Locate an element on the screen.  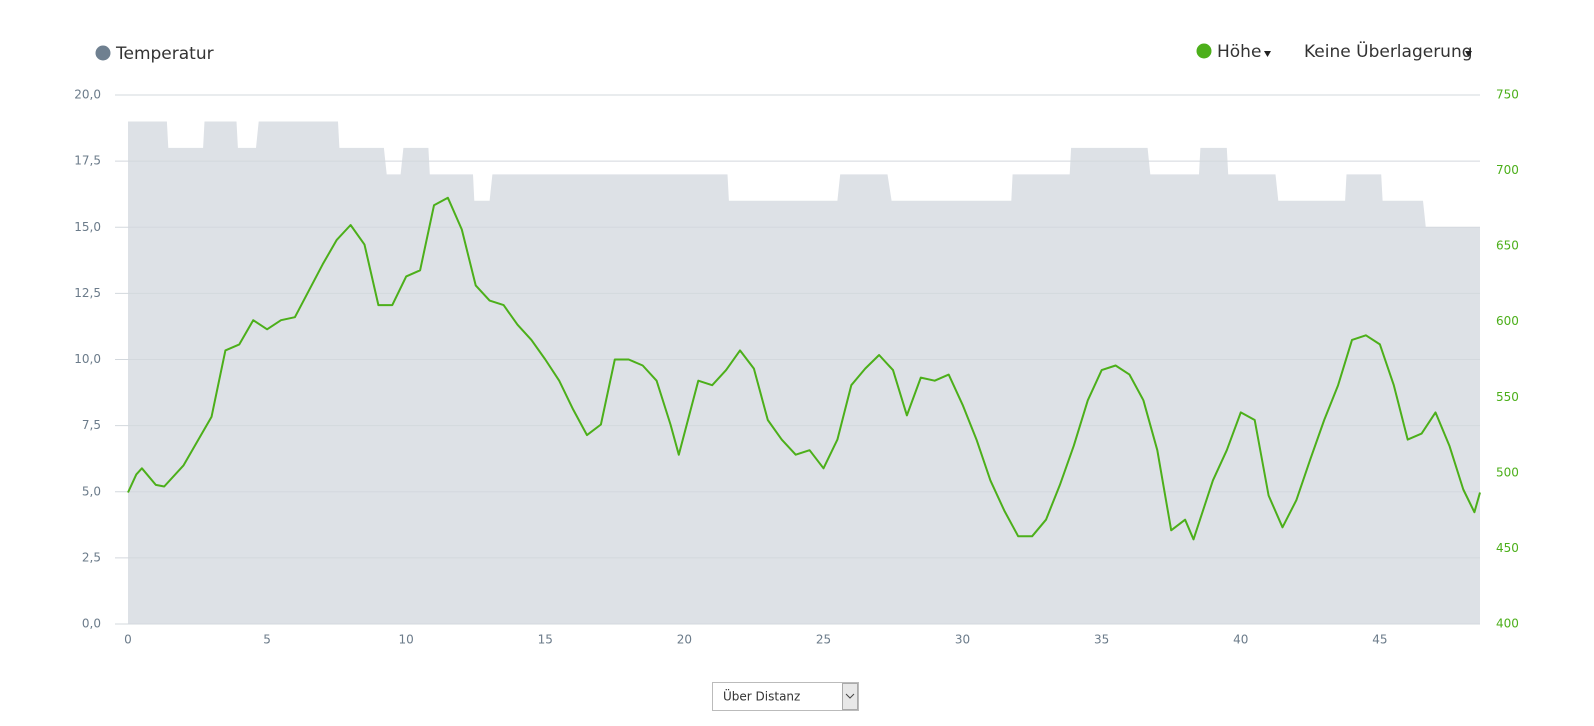
x-tick-label: 30 is located at coordinates (962, 640).